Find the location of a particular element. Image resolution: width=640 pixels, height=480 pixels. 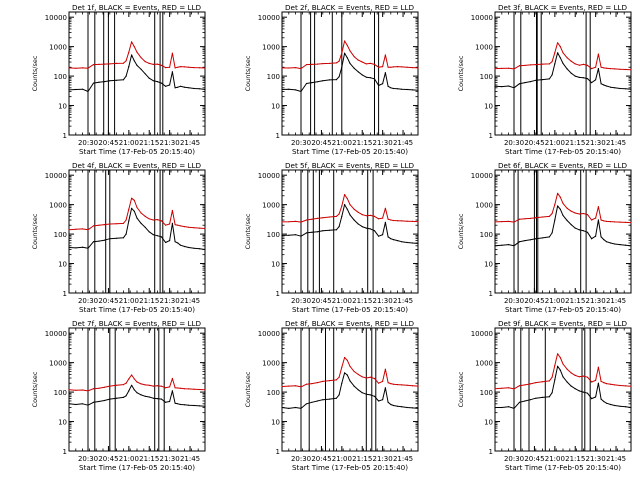

y-tick-label: 1000 is located at coordinates (58, 364).